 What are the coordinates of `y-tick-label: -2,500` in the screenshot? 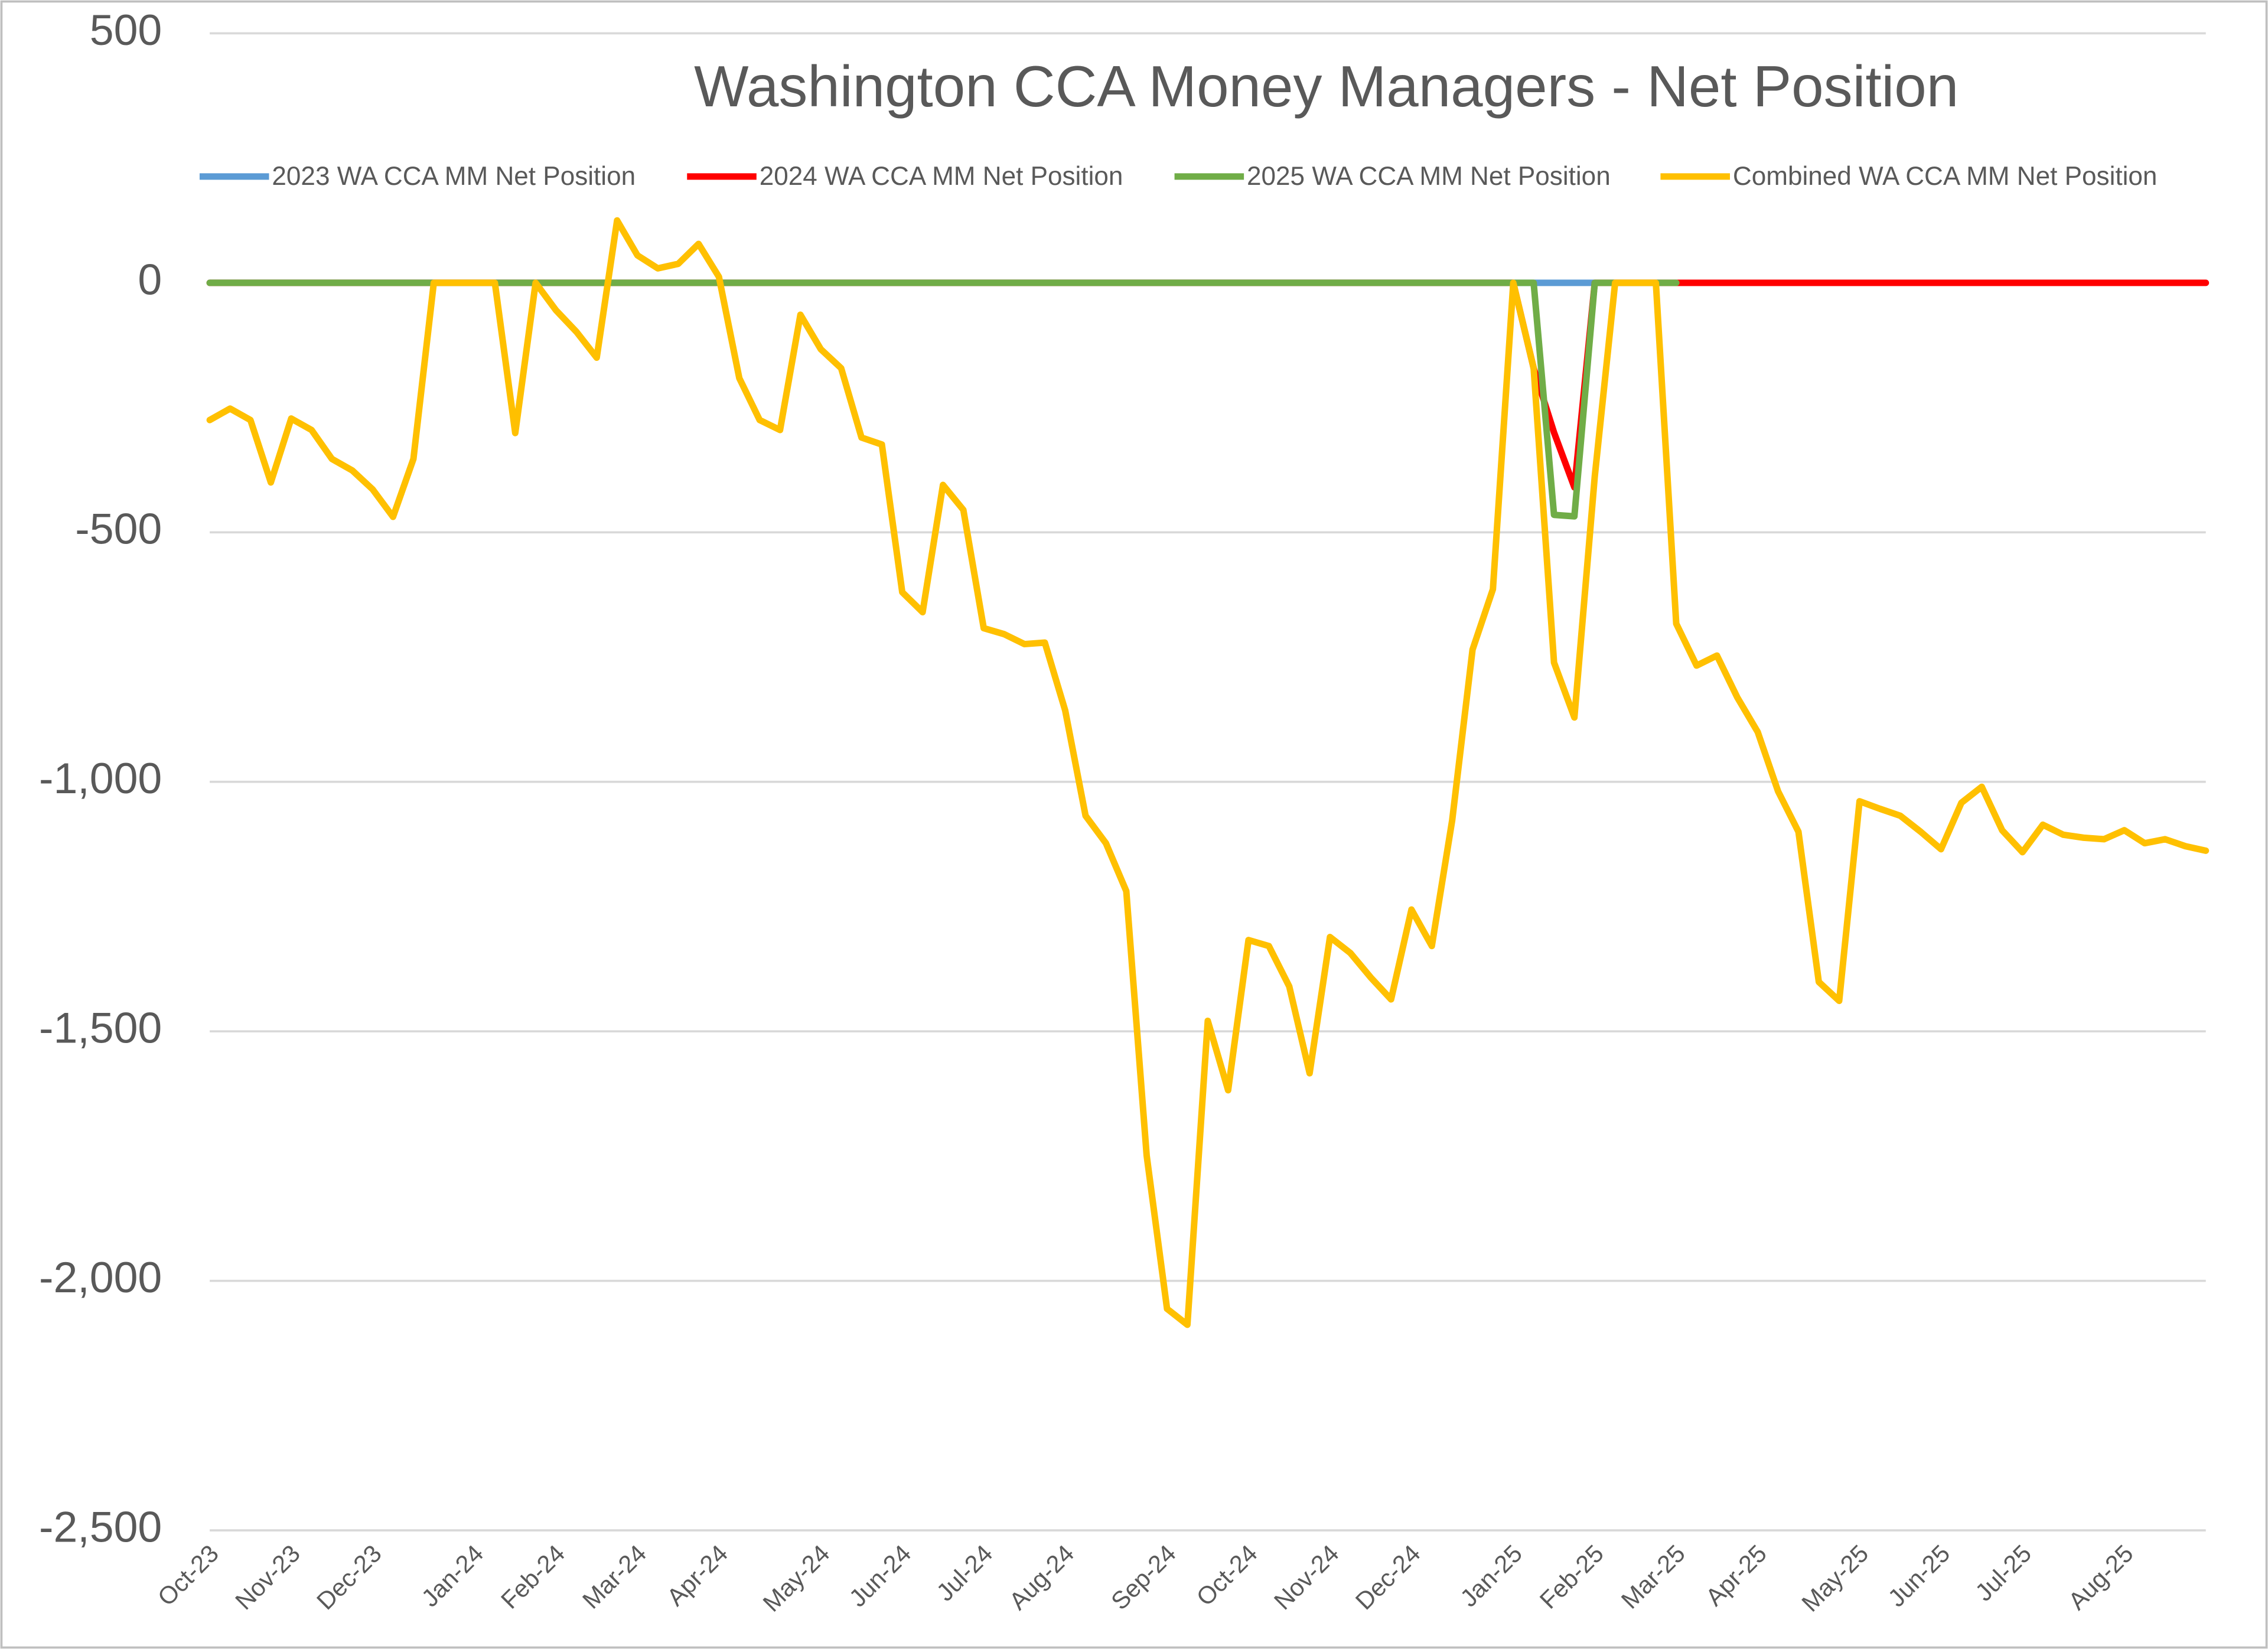 It's located at (100, 1527).